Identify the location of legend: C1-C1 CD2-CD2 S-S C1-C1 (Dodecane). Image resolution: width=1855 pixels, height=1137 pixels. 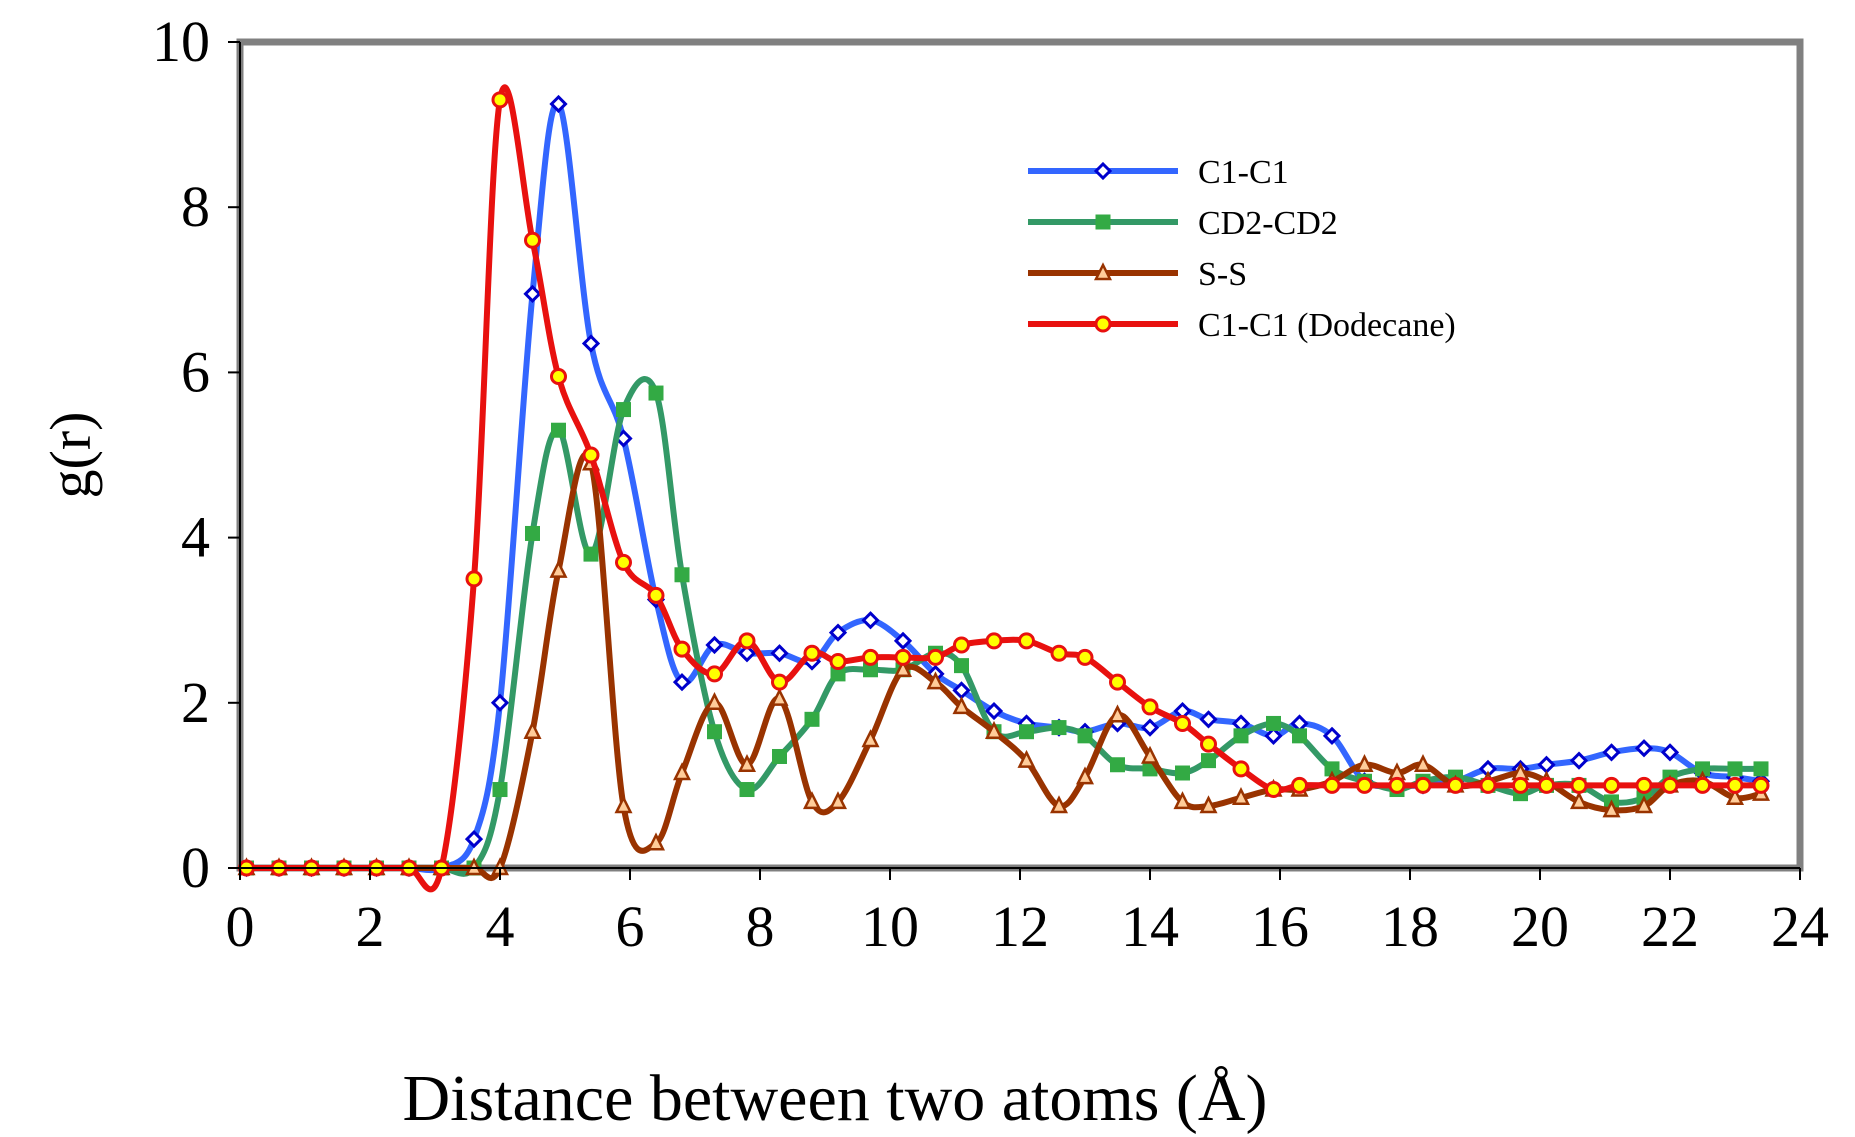
(1242, 249).